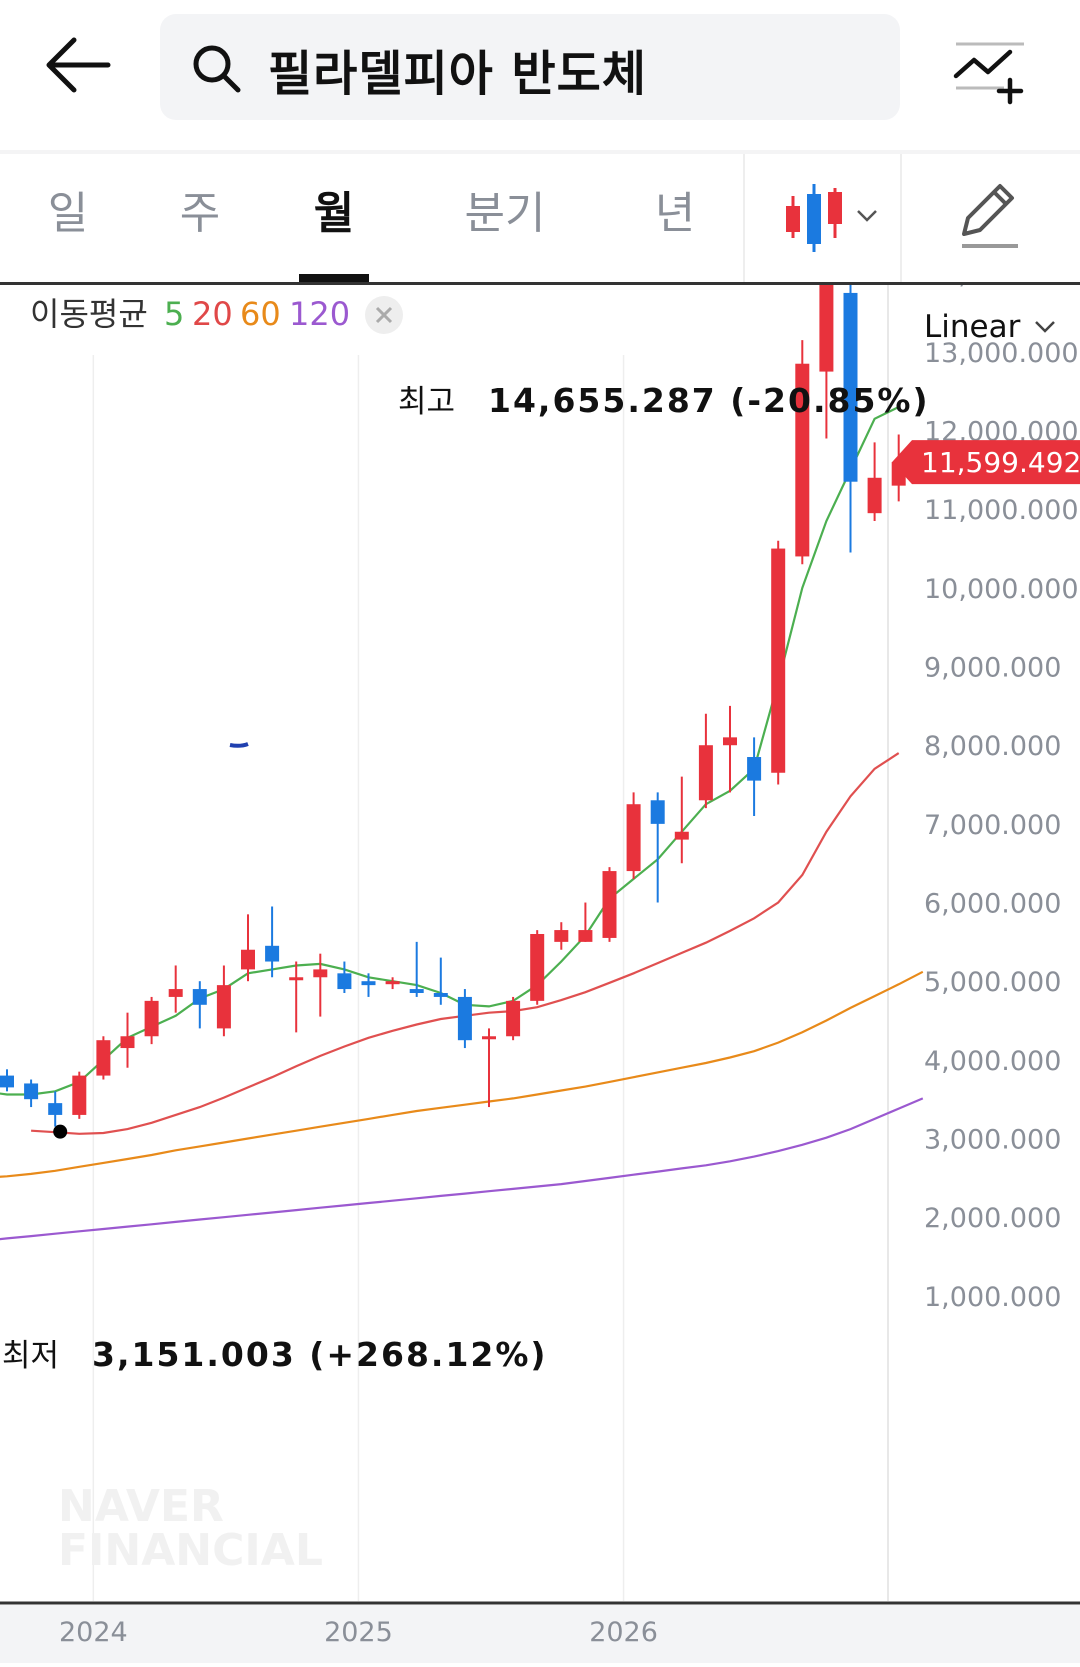  I want to click on back-arrow-icon, so click(78, 65).